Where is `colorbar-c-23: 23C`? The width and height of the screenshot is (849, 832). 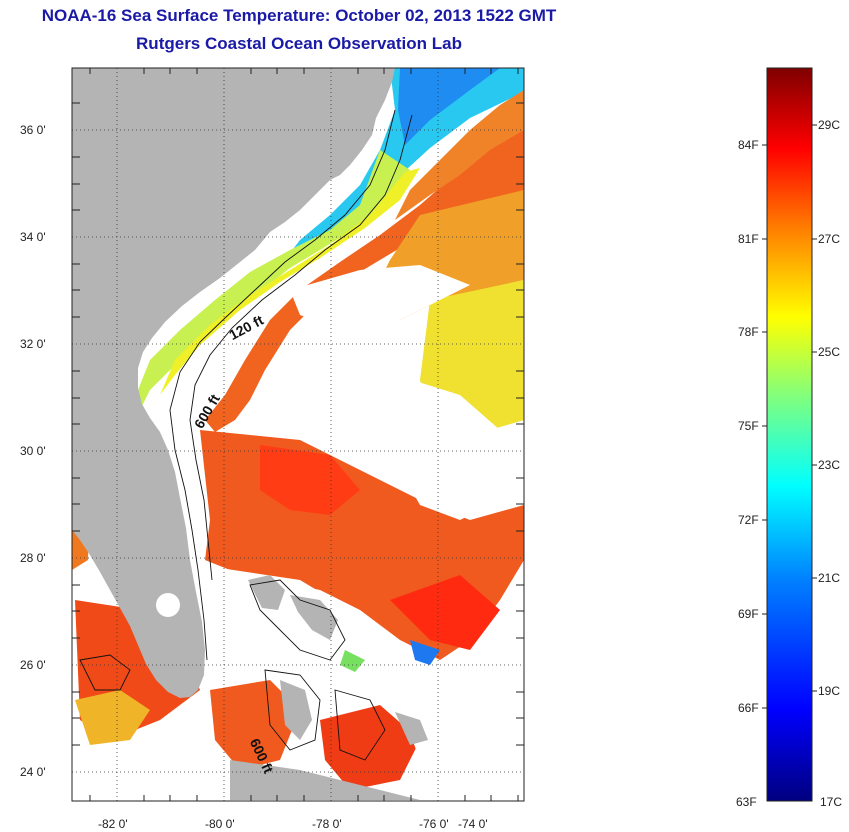 colorbar-c-23: 23C is located at coordinates (829, 465).